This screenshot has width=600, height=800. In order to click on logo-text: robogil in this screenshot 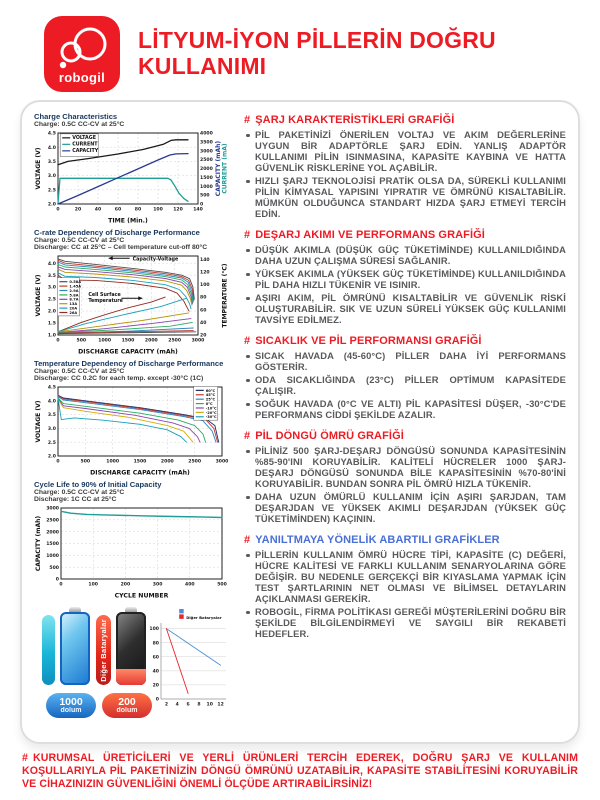, I will do `click(82, 77)`.